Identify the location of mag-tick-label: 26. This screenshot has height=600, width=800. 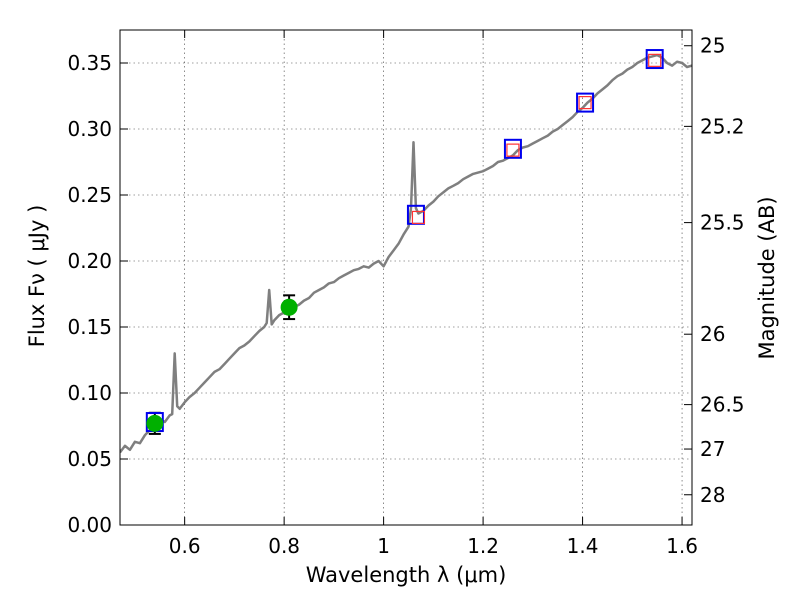
(712, 334).